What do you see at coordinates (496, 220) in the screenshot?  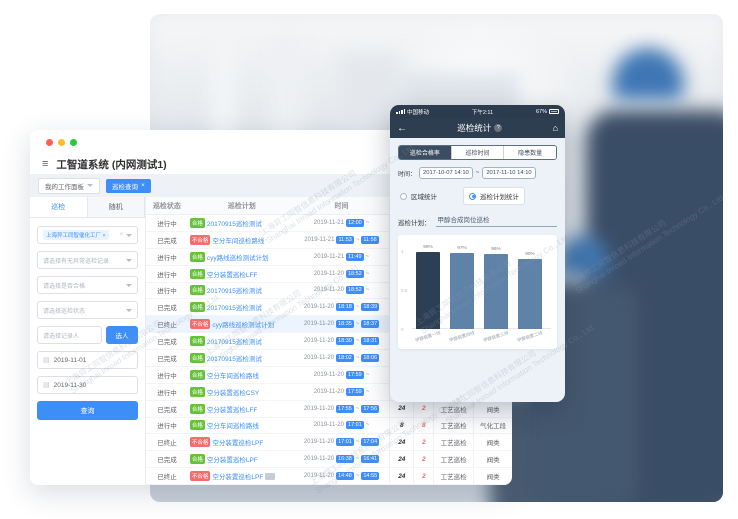 I see `plan-select: 甲醇合成岗位巡检` at bounding box center [496, 220].